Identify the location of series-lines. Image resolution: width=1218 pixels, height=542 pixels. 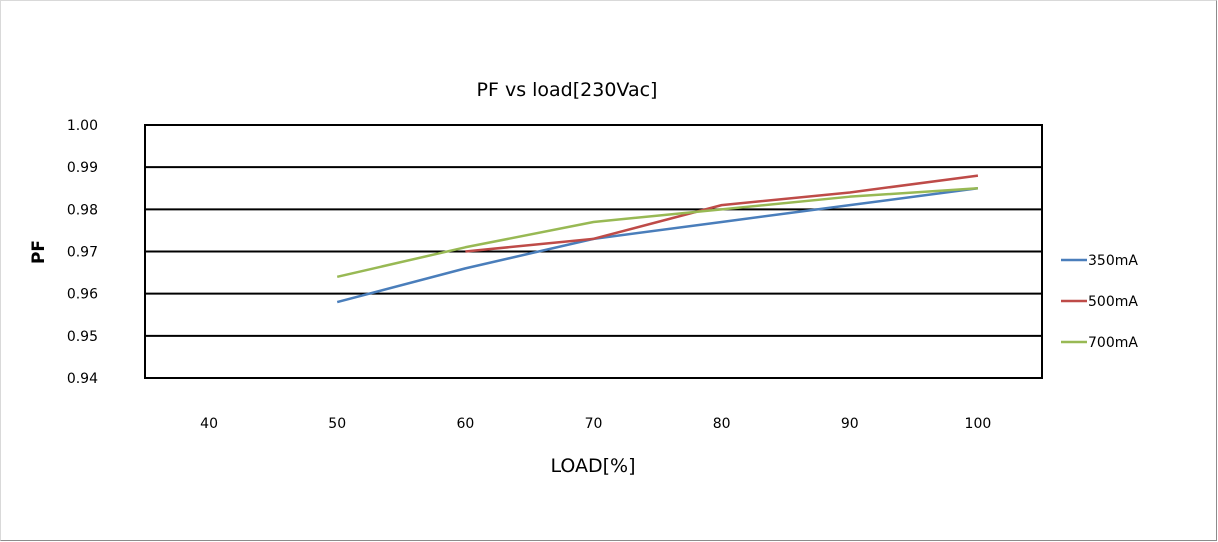
(657, 239).